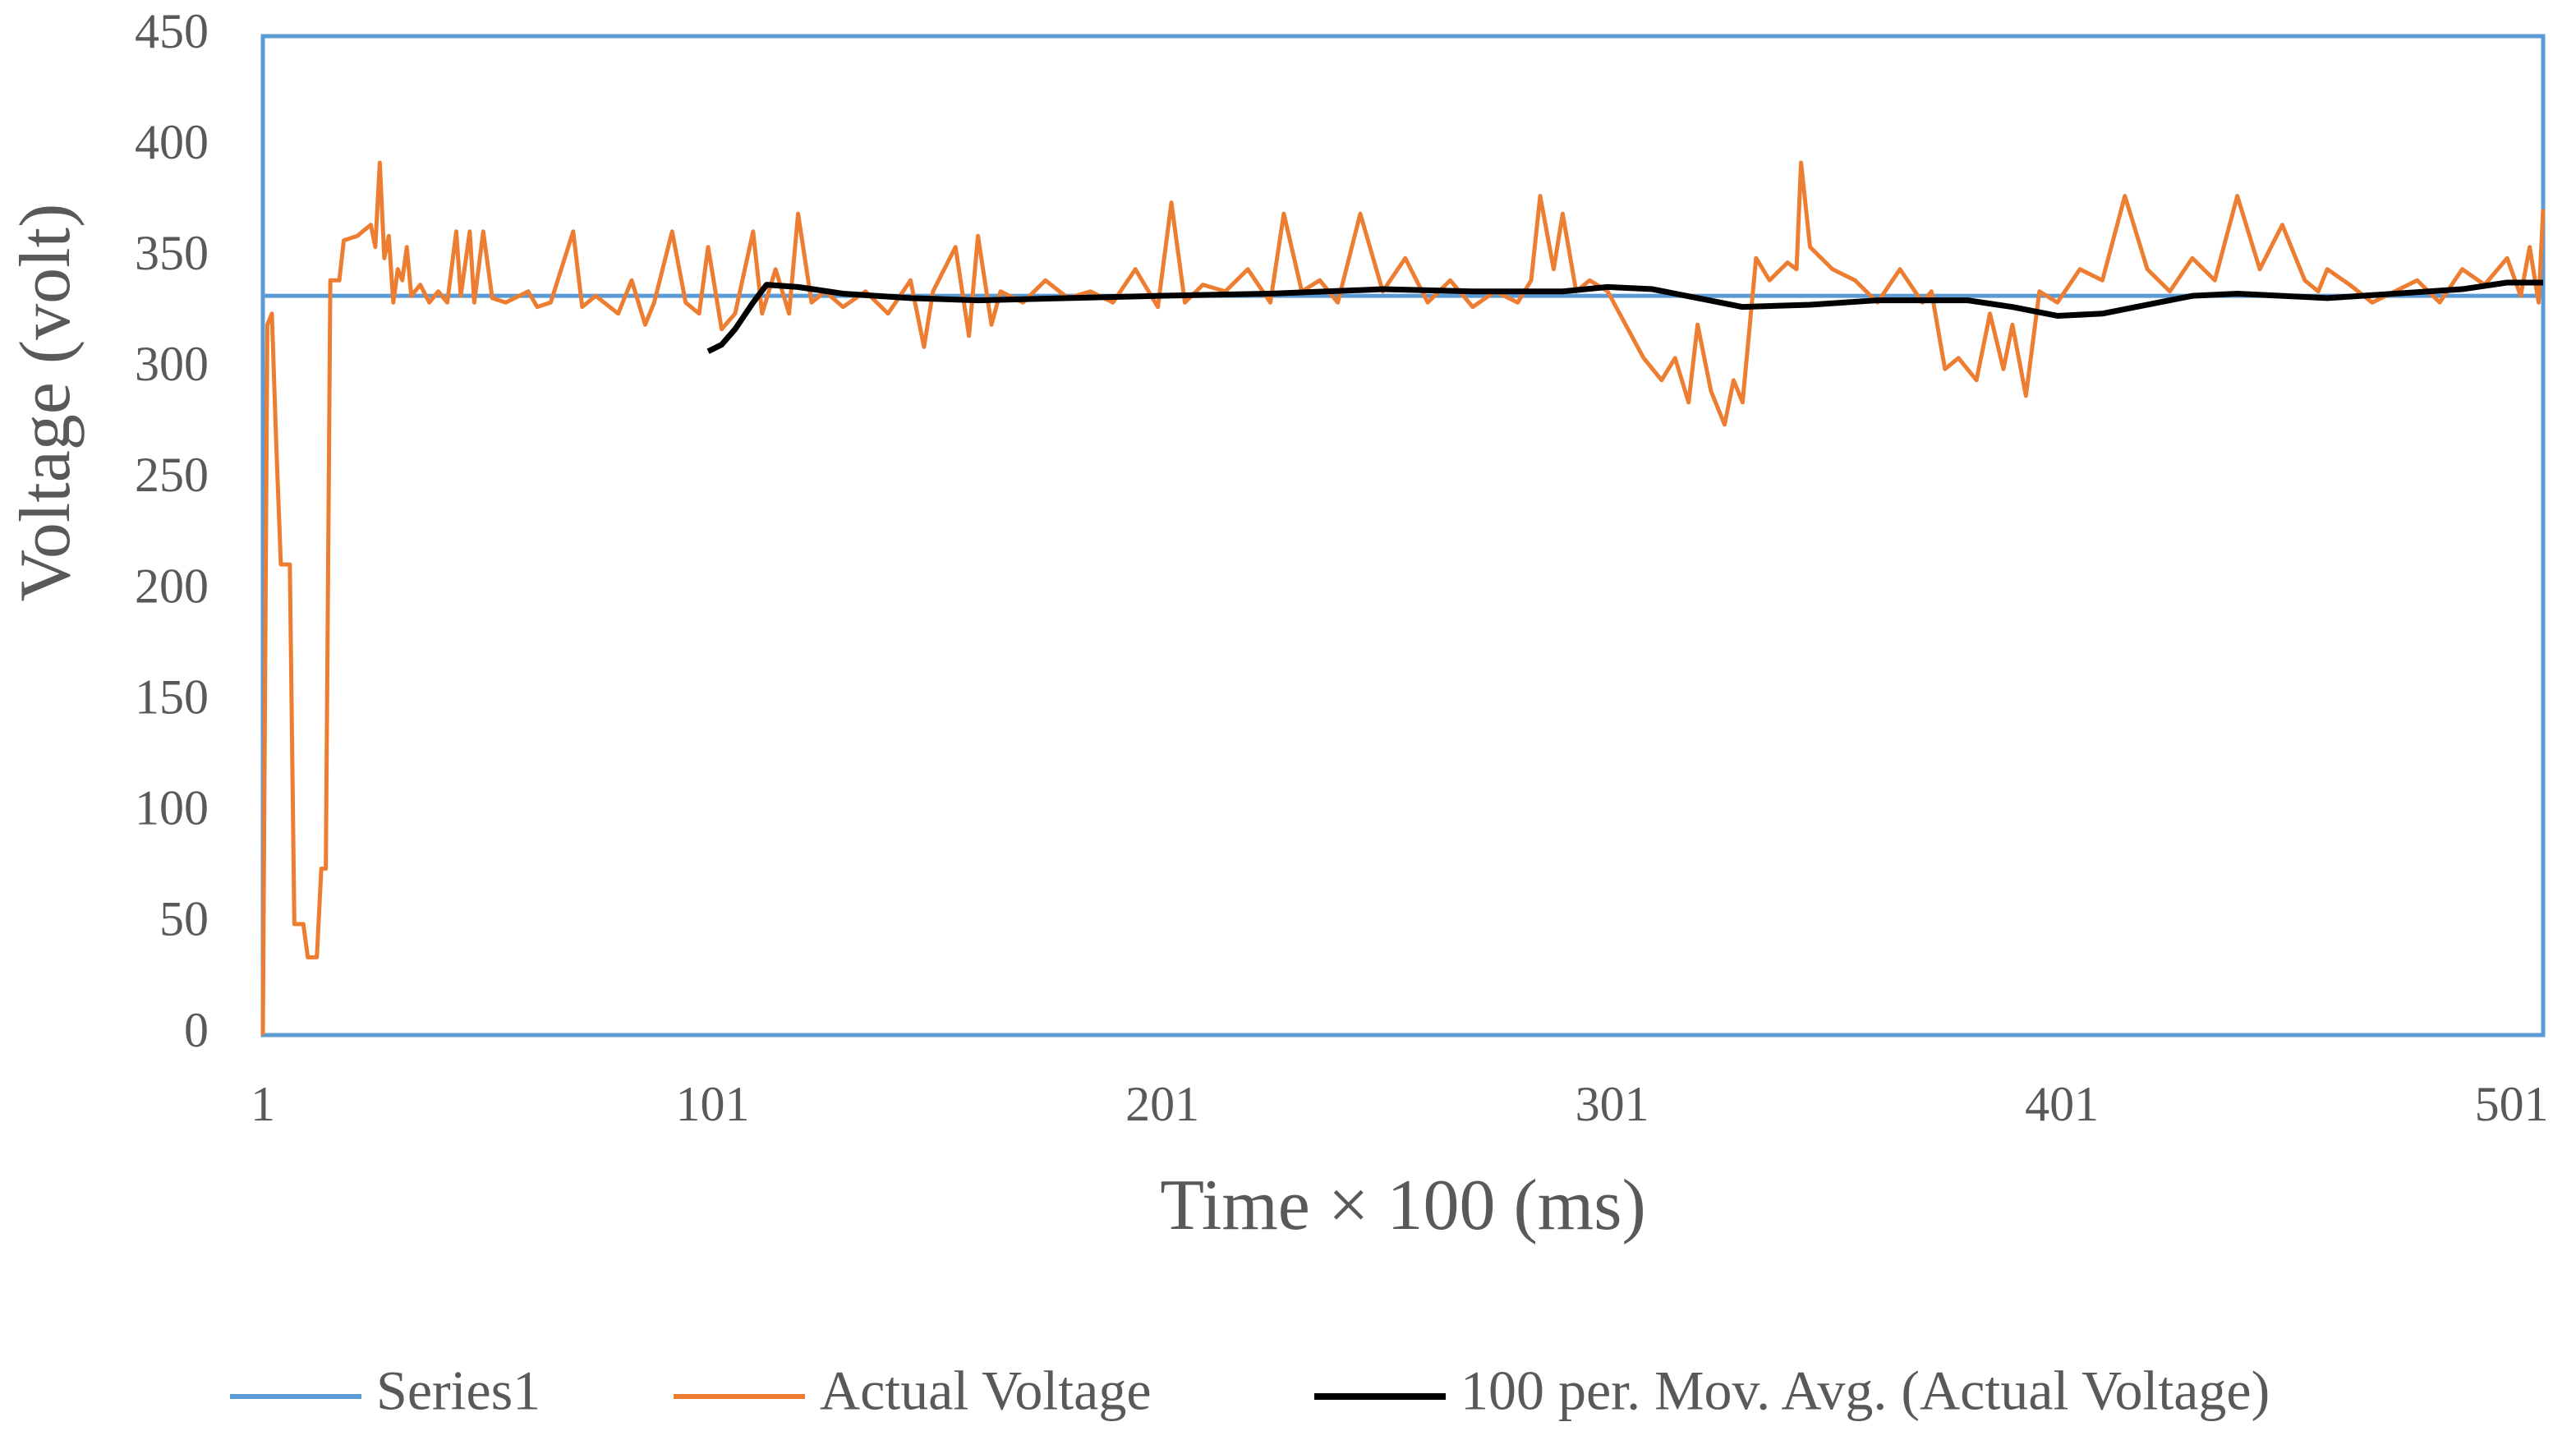 This screenshot has width=2576, height=1454. Describe the element at coordinates (172, 697) in the screenshot. I see `y-tick-label: 150` at that location.